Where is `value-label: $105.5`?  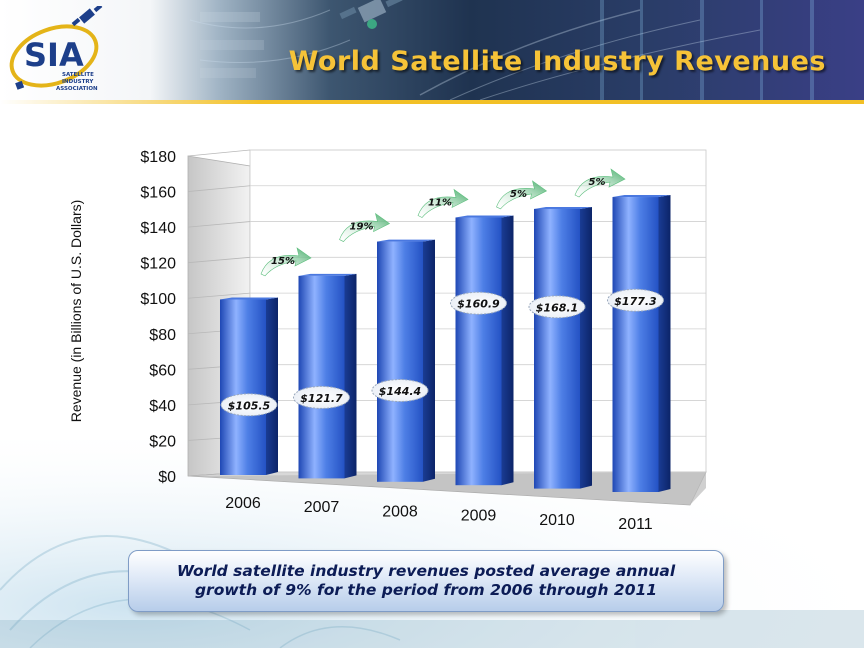
value-label: $105.5 is located at coordinates (249, 405).